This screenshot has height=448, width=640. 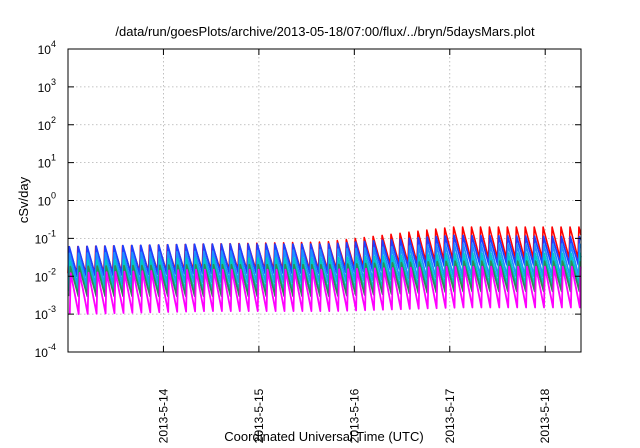 I want to click on y-tick-label: 10⁰, so click(x=47, y=200).